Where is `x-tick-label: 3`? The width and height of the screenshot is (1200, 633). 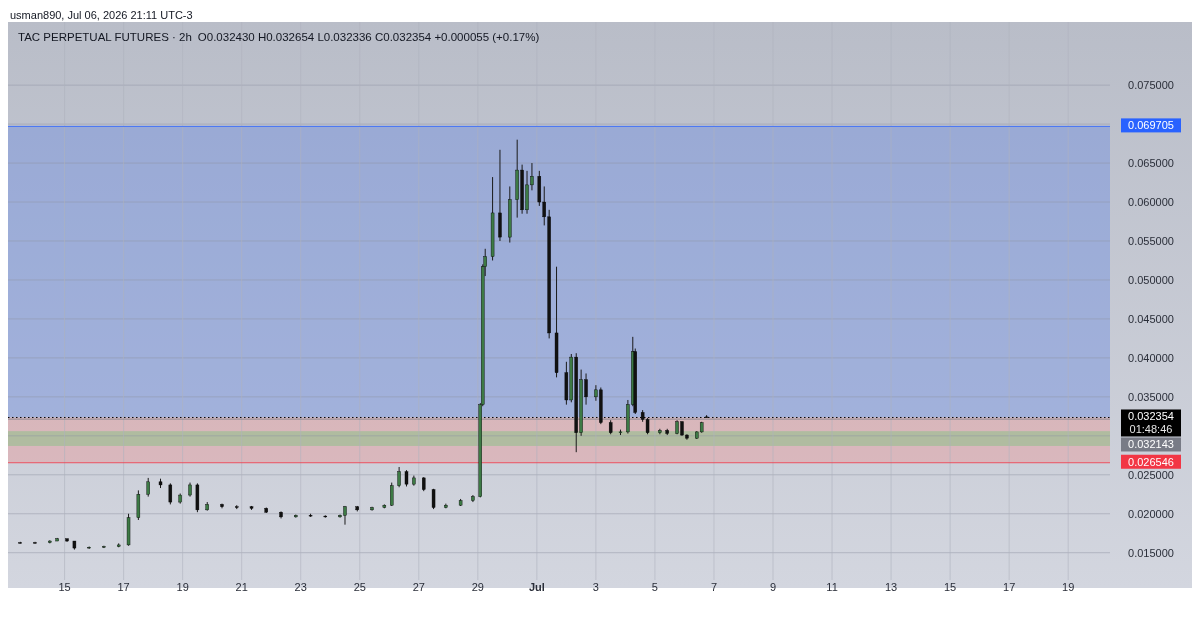 x-tick-label: 3 is located at coordinates (595, 586).